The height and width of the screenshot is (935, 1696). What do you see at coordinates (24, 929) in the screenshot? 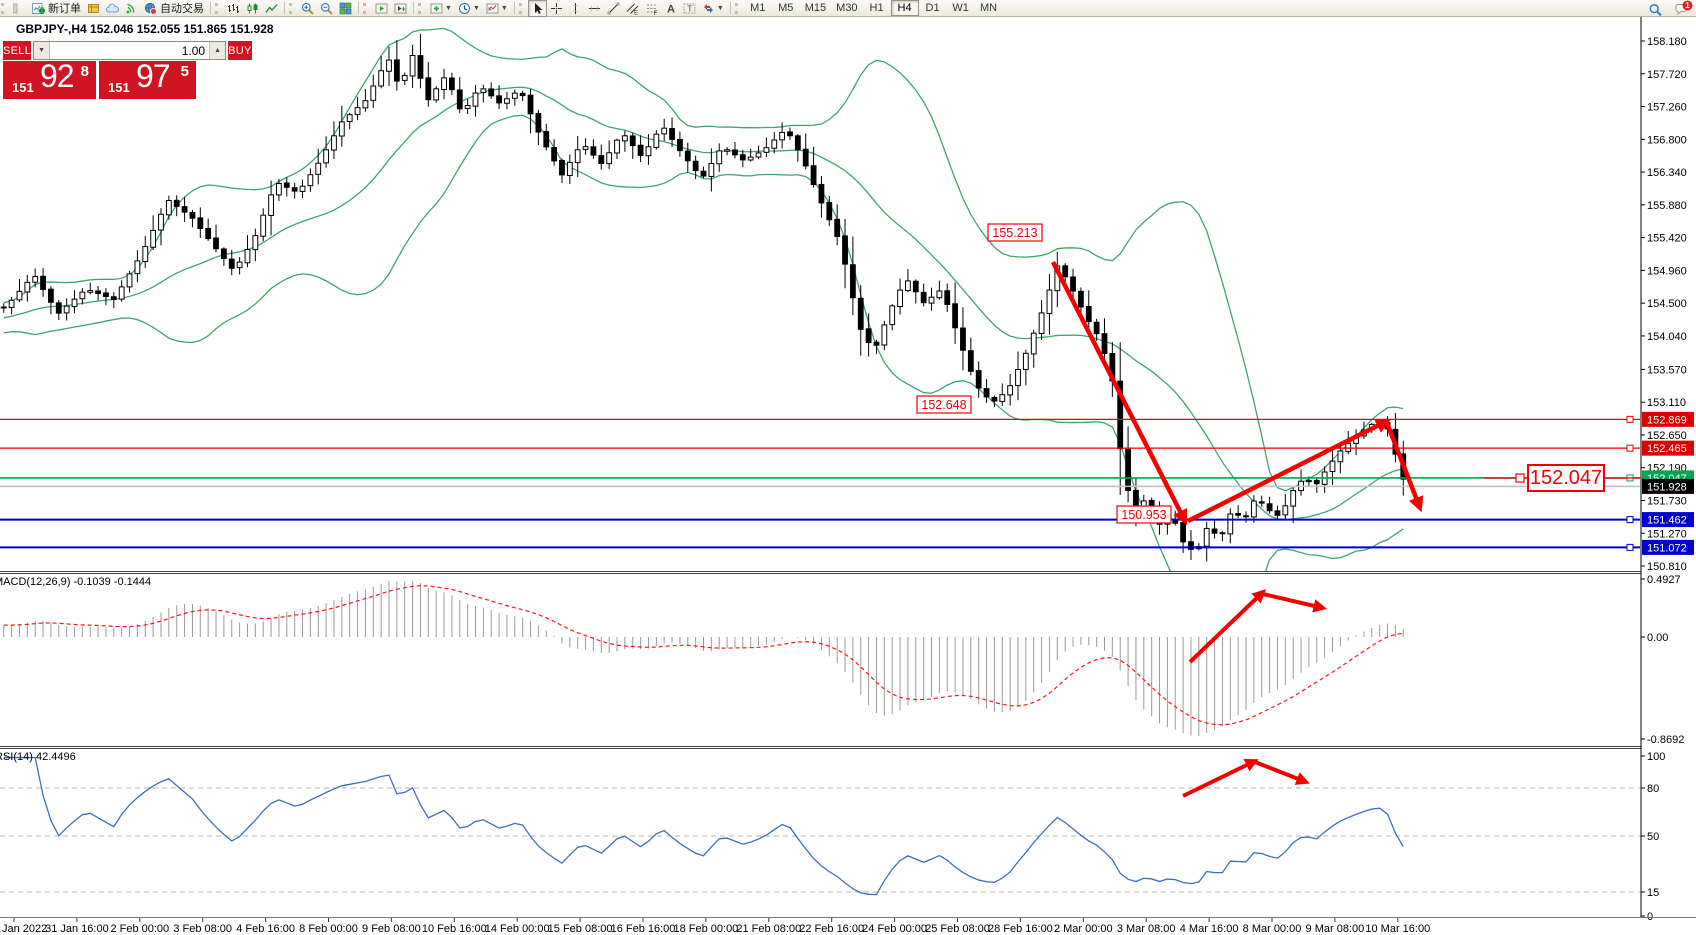
I see `svg-text: Jan 2022` at bounding box center [24, 929].